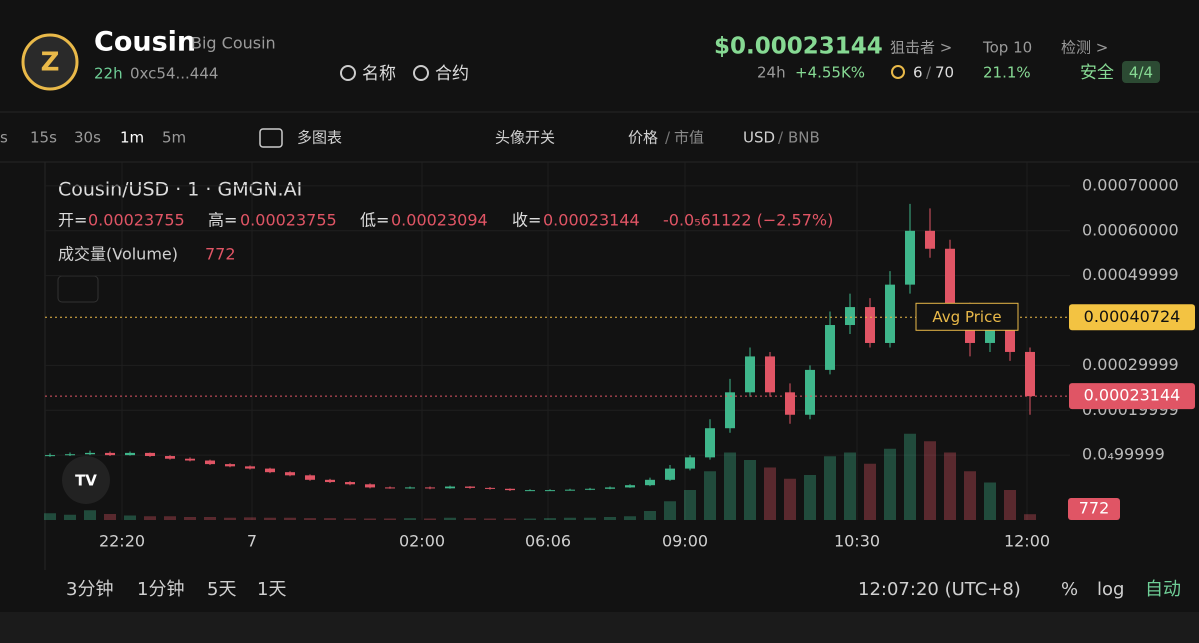 This screenshot has height=643, width=1199. Describe the element at coordinates (918, 73) in the screenshot. I see `snipers: 6` at that location.